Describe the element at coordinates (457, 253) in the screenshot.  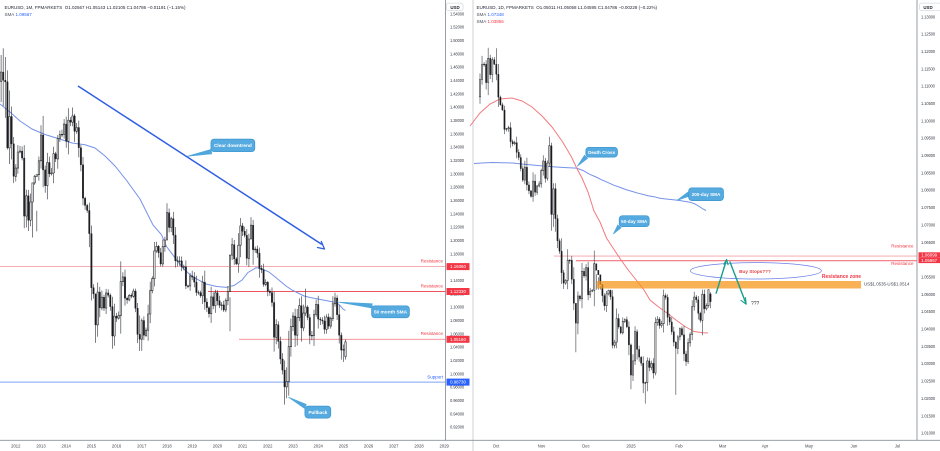
I see `svg-text: 1.18000` at that location.